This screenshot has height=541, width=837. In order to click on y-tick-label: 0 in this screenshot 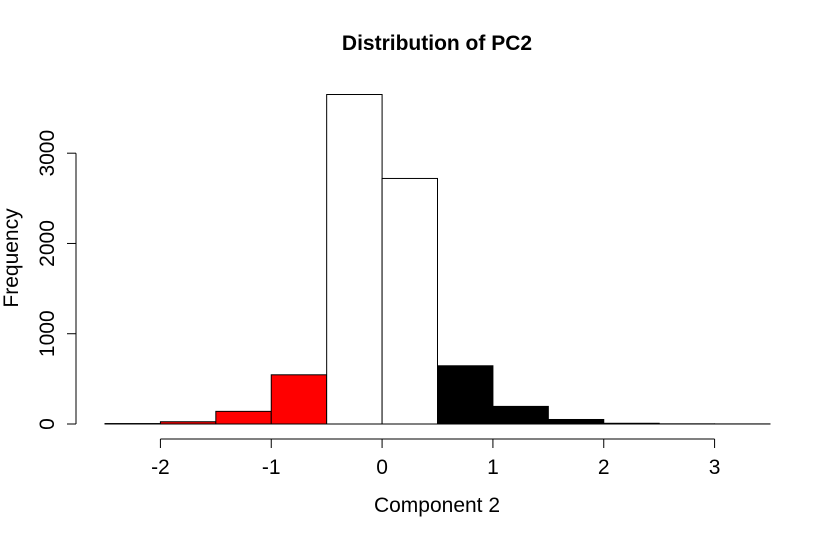, I will do `click(47, 424)`.